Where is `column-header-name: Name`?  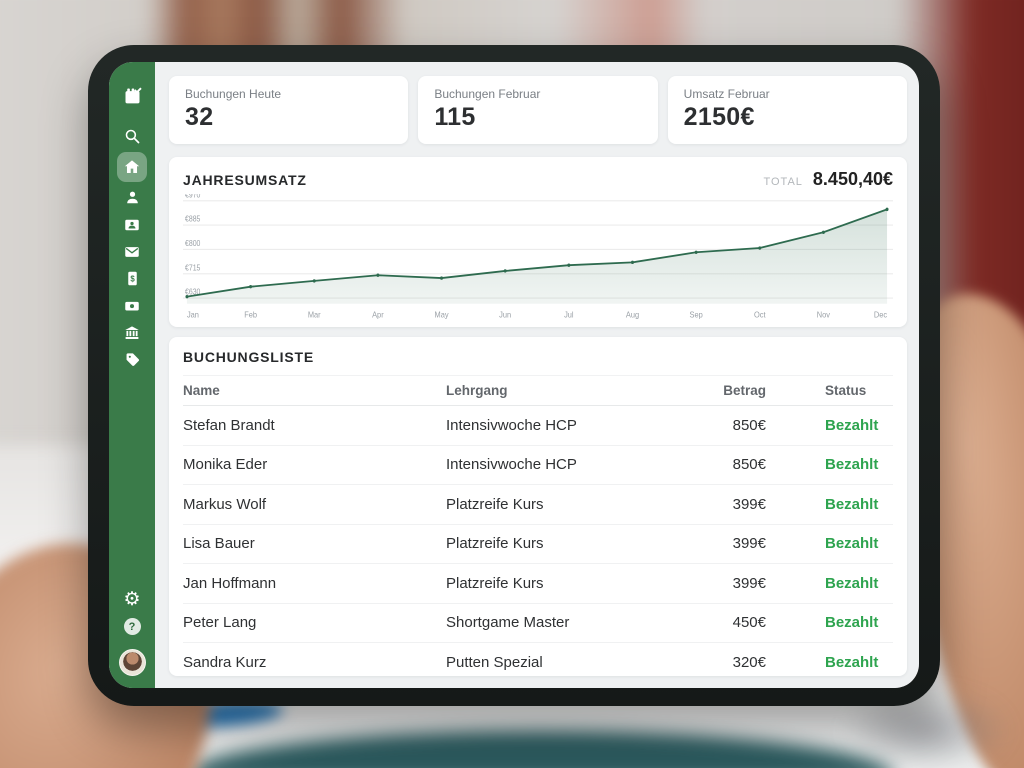
column-header-name: Name is located at coordinates (201, 390).